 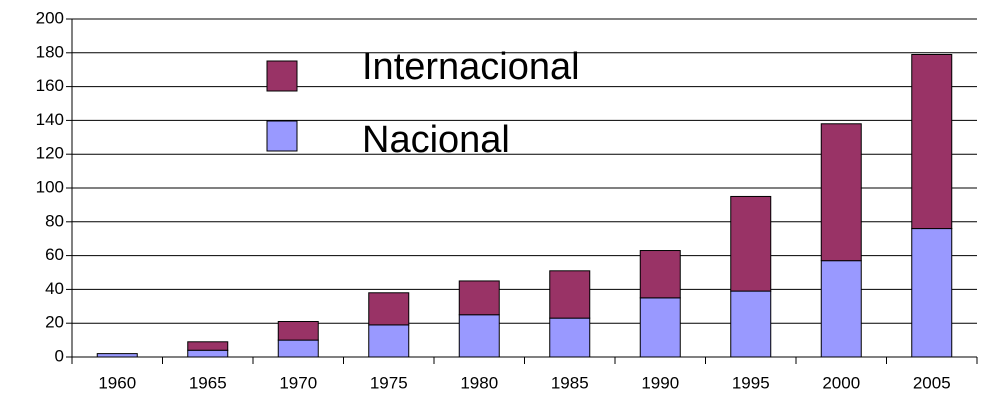 I want to click on y-tick-label: 140, so click(x=50, y=119).